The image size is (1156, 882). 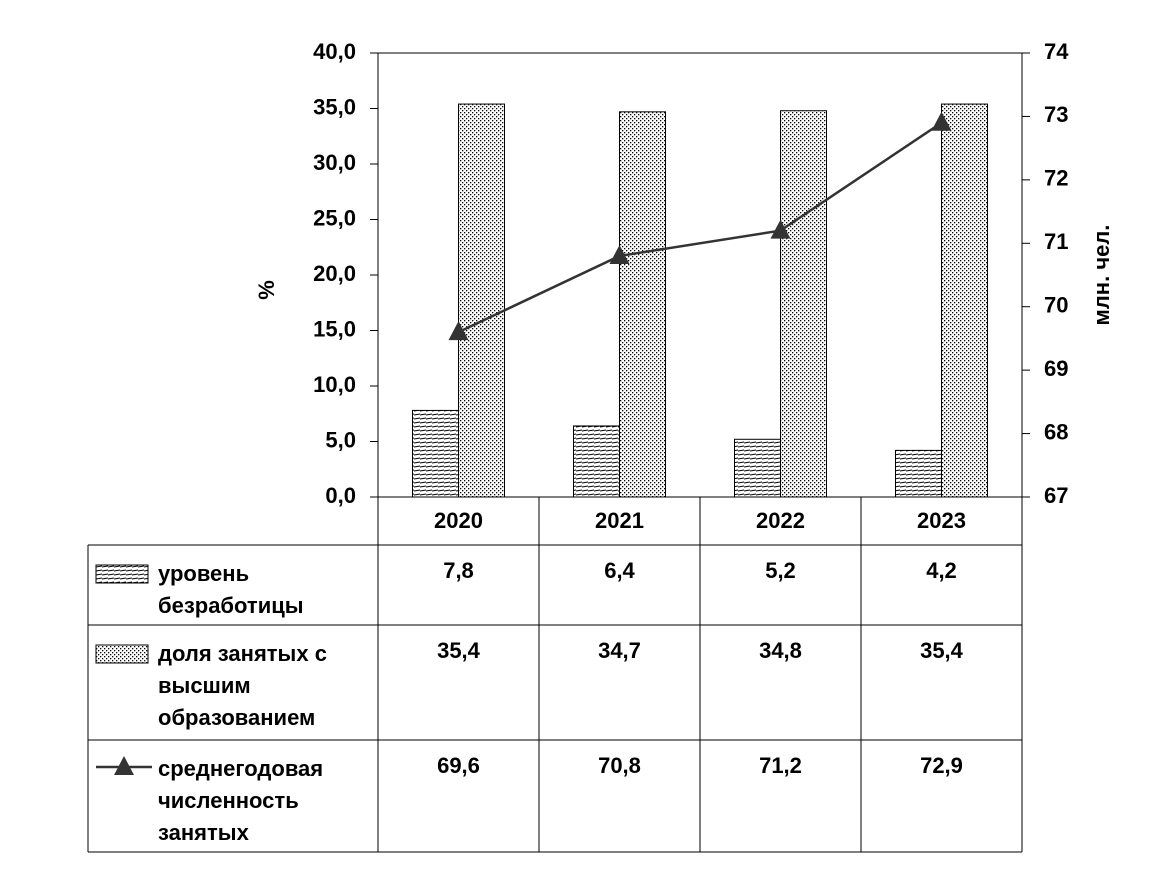 What do you see at coordinates (340, 439) in the screenshot?
I see `y-tick-label: 5,0` at bounding box center [340, 439].